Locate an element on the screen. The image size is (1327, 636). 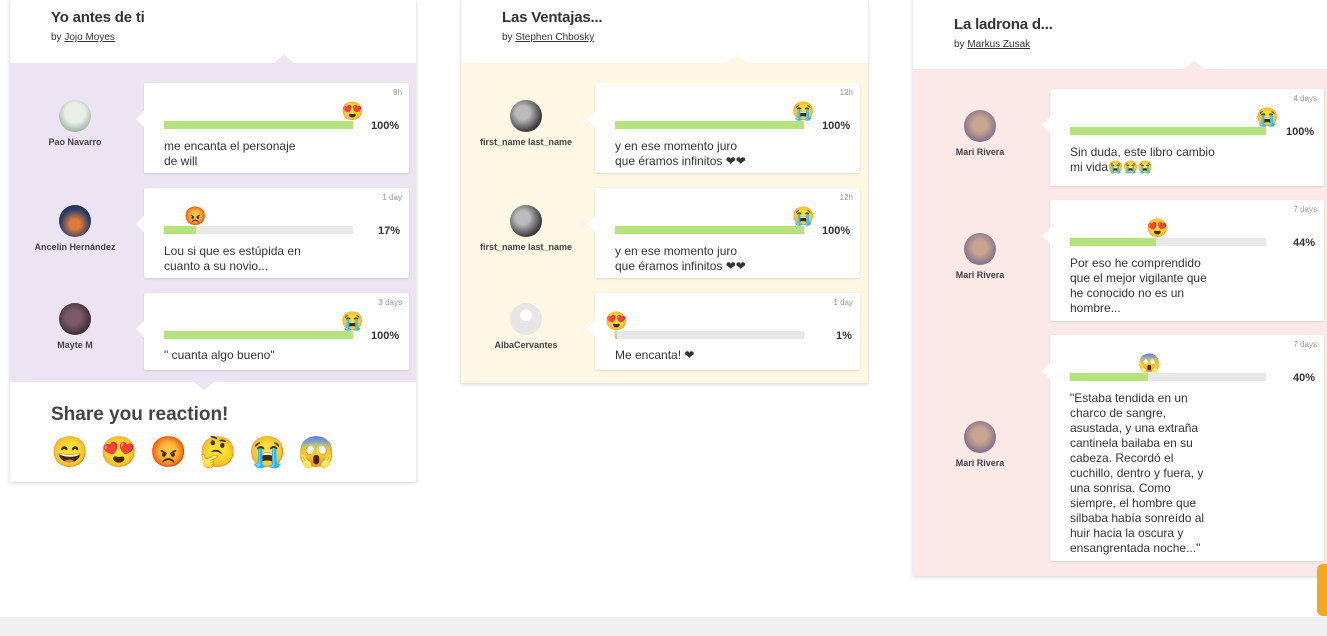
comment-line: Por eso he comprendido is located at coordinates (1135, 263).